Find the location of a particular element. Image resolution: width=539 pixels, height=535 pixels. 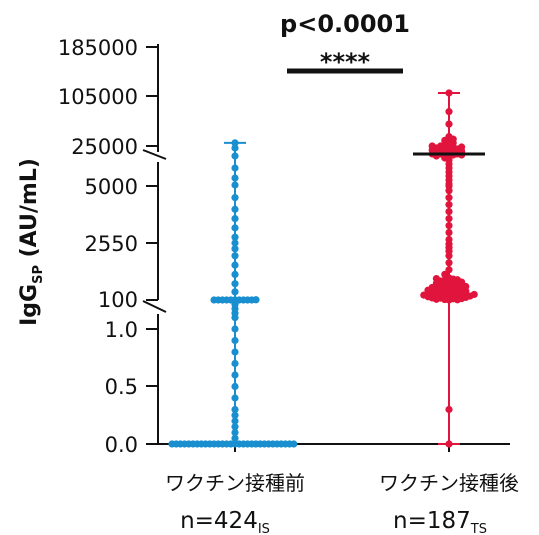

y-axis-title-unit: (AU/mL) is located at coordinates (29, 211).